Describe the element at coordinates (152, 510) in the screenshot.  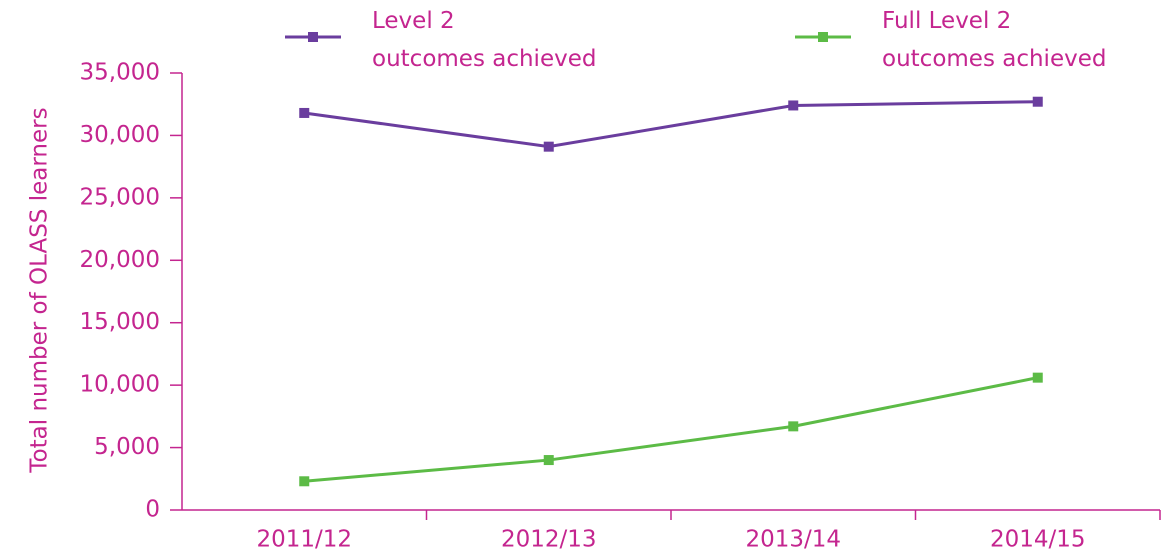
I see `y-tick-label: 0` at that location.